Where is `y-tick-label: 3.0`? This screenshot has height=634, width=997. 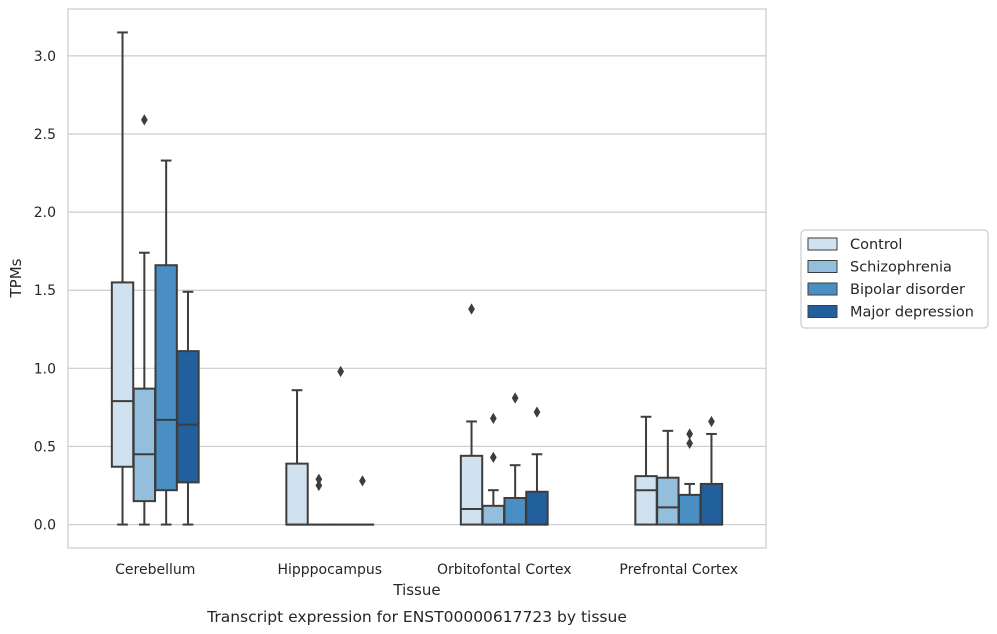
y-tick-label: 3.0 is located at coordinates (45, 57).